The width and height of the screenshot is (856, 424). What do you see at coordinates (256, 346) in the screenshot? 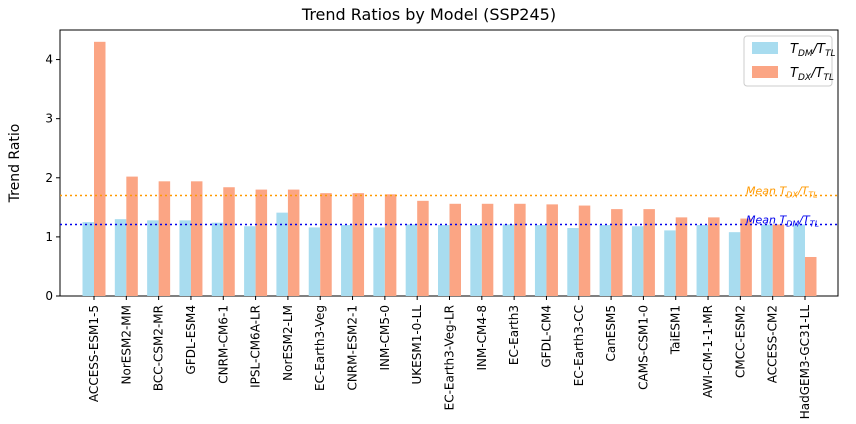
I see `x-tick-label-5: IPSL-CM6A-LR` at bounding box center [256, 346].